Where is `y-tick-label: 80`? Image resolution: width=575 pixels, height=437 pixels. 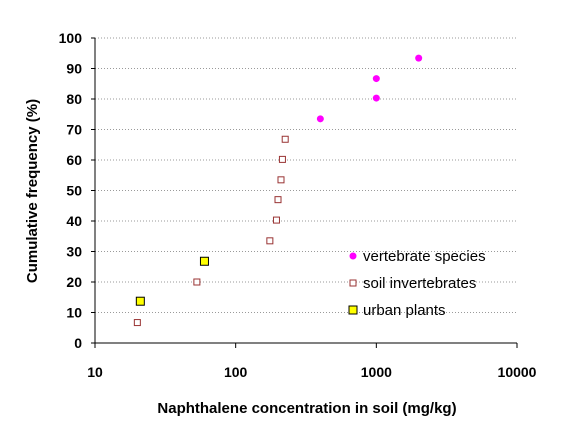
y-tick-label: 80 is located at coordinates (74, 99).